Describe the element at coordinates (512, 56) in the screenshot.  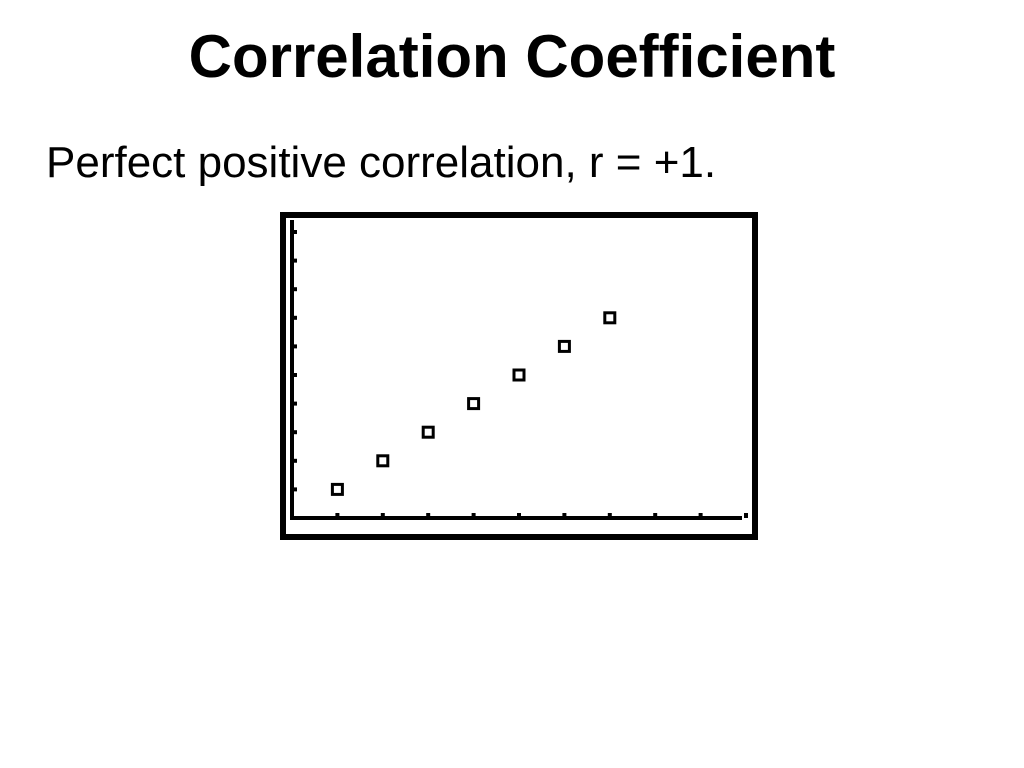
I see `slide-title: Correlation Coefficient` at that location.